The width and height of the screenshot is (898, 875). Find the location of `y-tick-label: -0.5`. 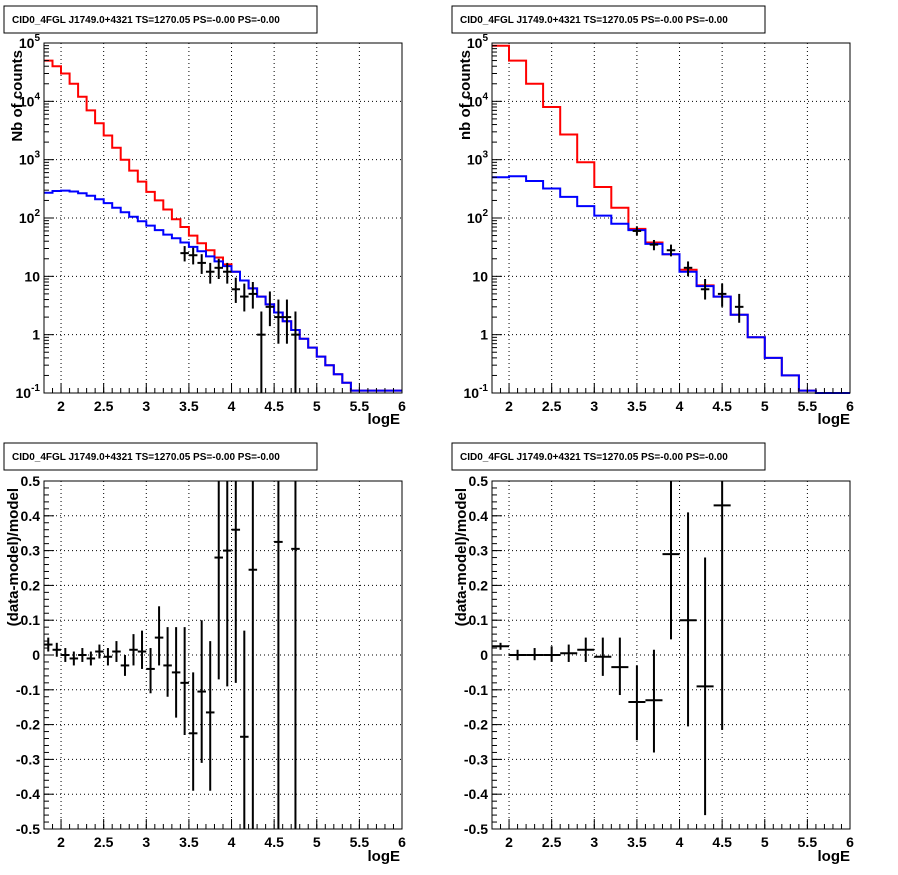

y-tick-label: -0.5 is located at coordinates (28, 829).